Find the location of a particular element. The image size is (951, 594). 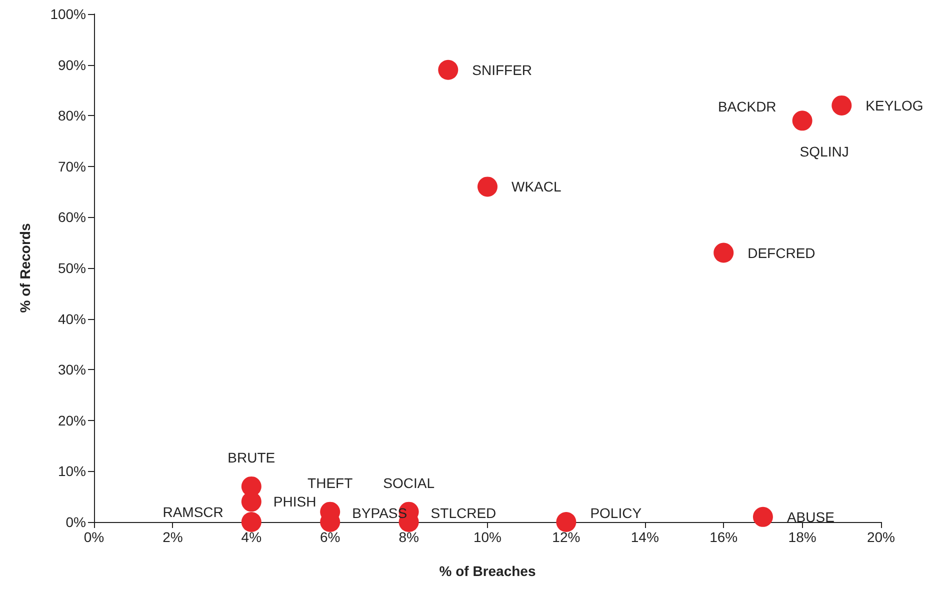

x-tick-label: 20% is located at coordinates (881, 537).